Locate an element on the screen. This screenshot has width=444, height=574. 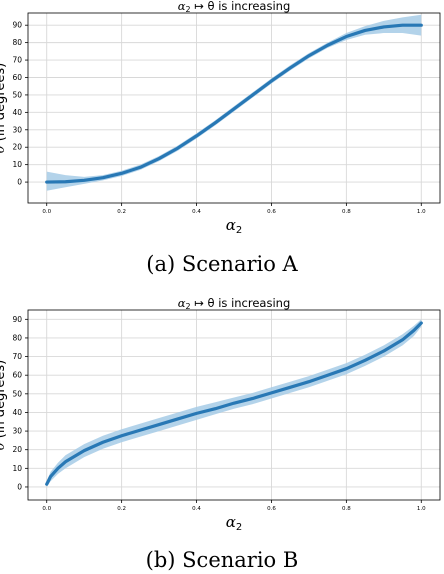
chartb-ytick-label-8: 80 is located at coordinates (17, 337).